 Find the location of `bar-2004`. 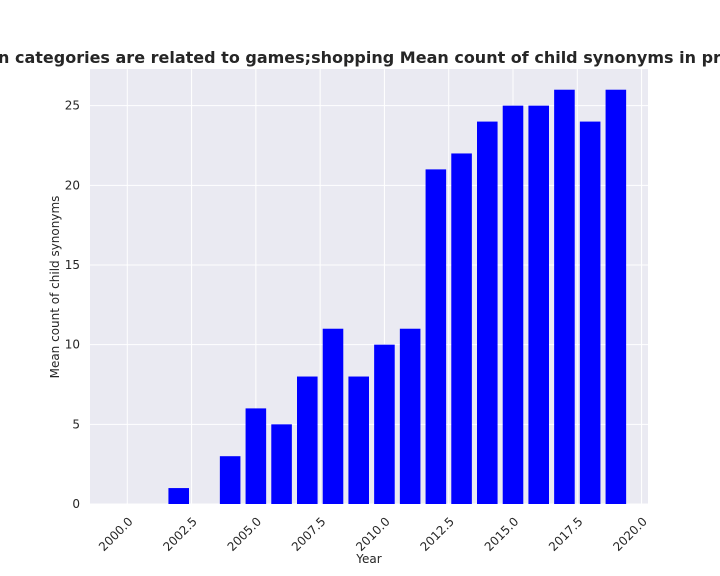

bar-2004 is located at coordinates (230, 480).